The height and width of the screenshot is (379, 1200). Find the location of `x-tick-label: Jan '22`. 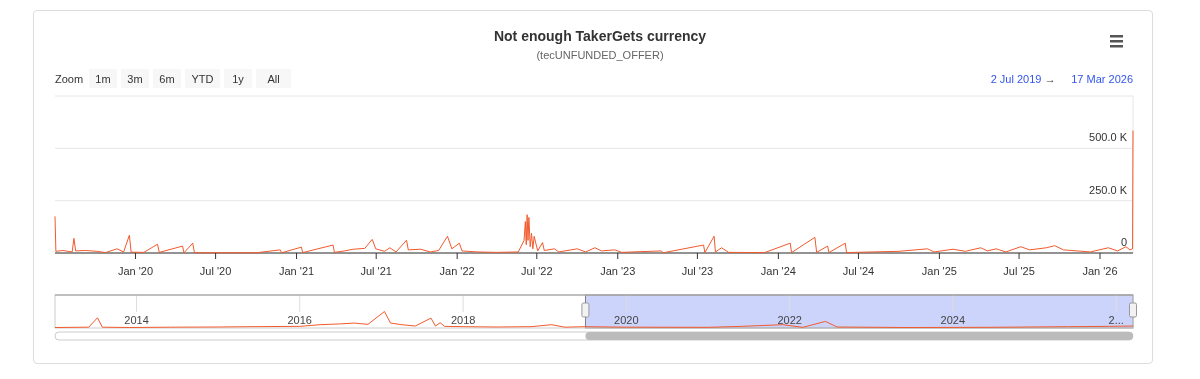

x-tick-label: Jan '22 is located at coordinates (457, 271).